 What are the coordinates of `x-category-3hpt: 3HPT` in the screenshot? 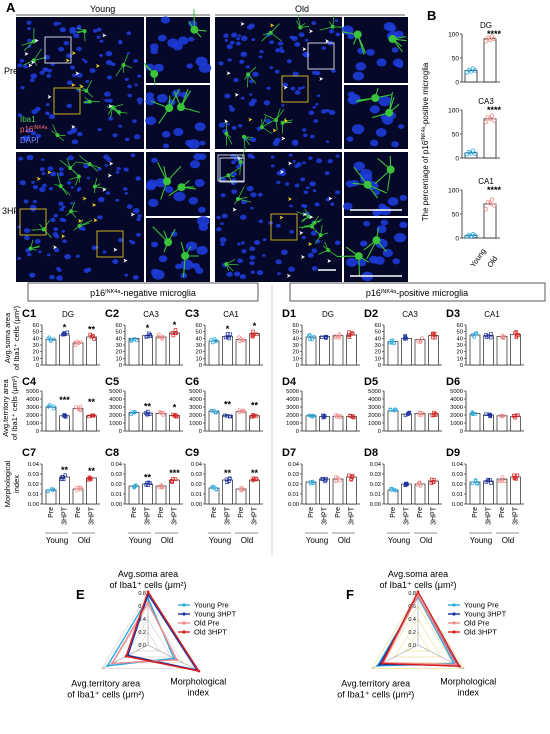 It's located at (92, 515).